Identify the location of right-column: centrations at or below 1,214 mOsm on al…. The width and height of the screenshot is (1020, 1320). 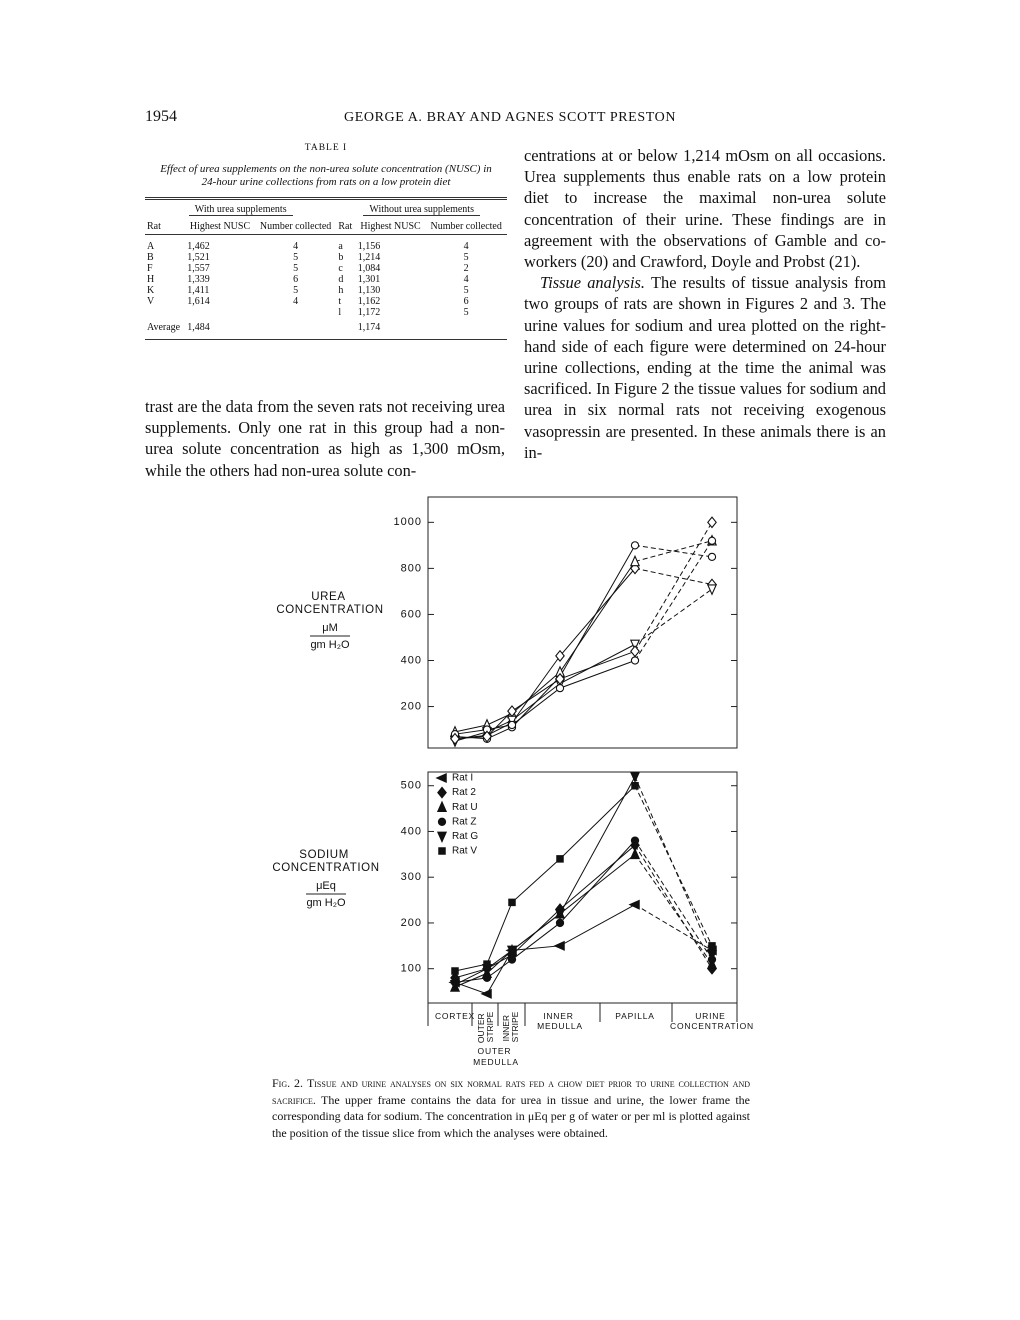
(705, 304).